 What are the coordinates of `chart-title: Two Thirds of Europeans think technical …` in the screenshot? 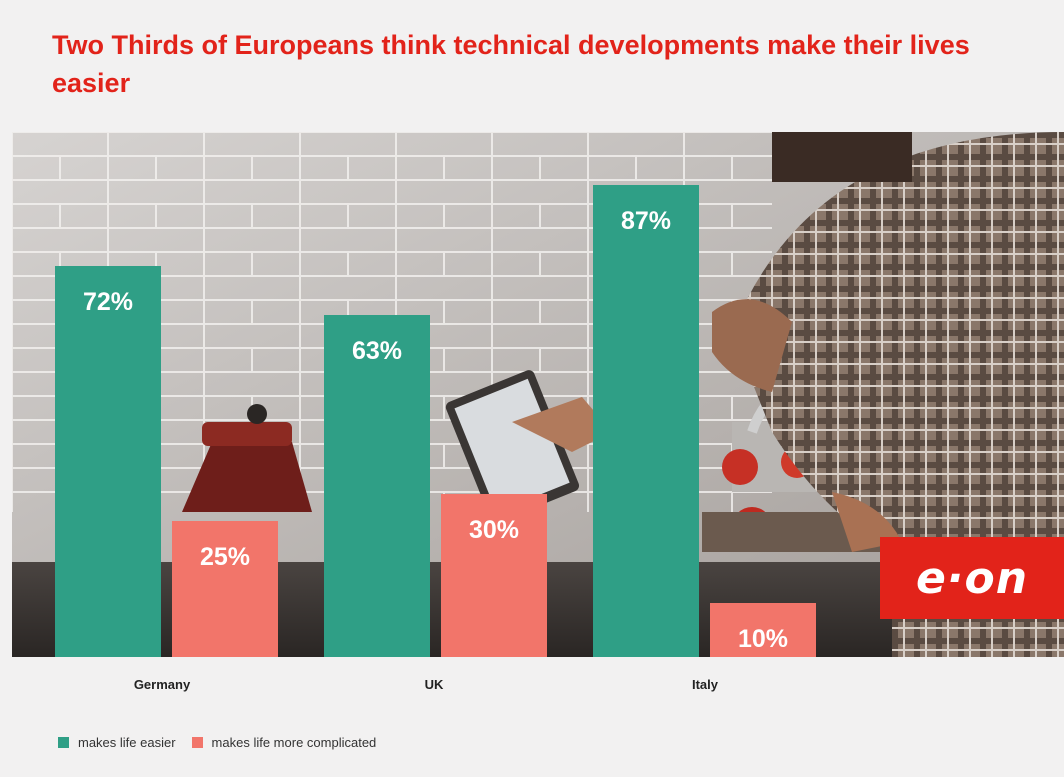 It's located at (511, 64).